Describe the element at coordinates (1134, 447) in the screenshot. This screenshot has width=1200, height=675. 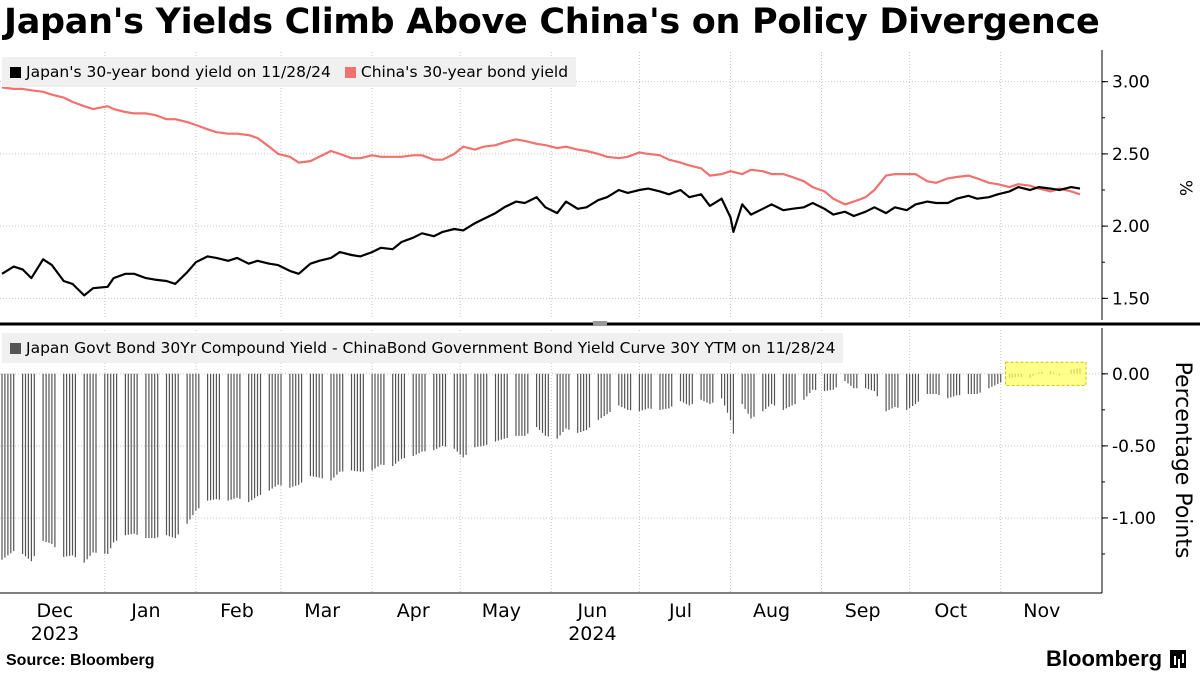
I see `y-tick-label-bottom: -0.50` at that location.